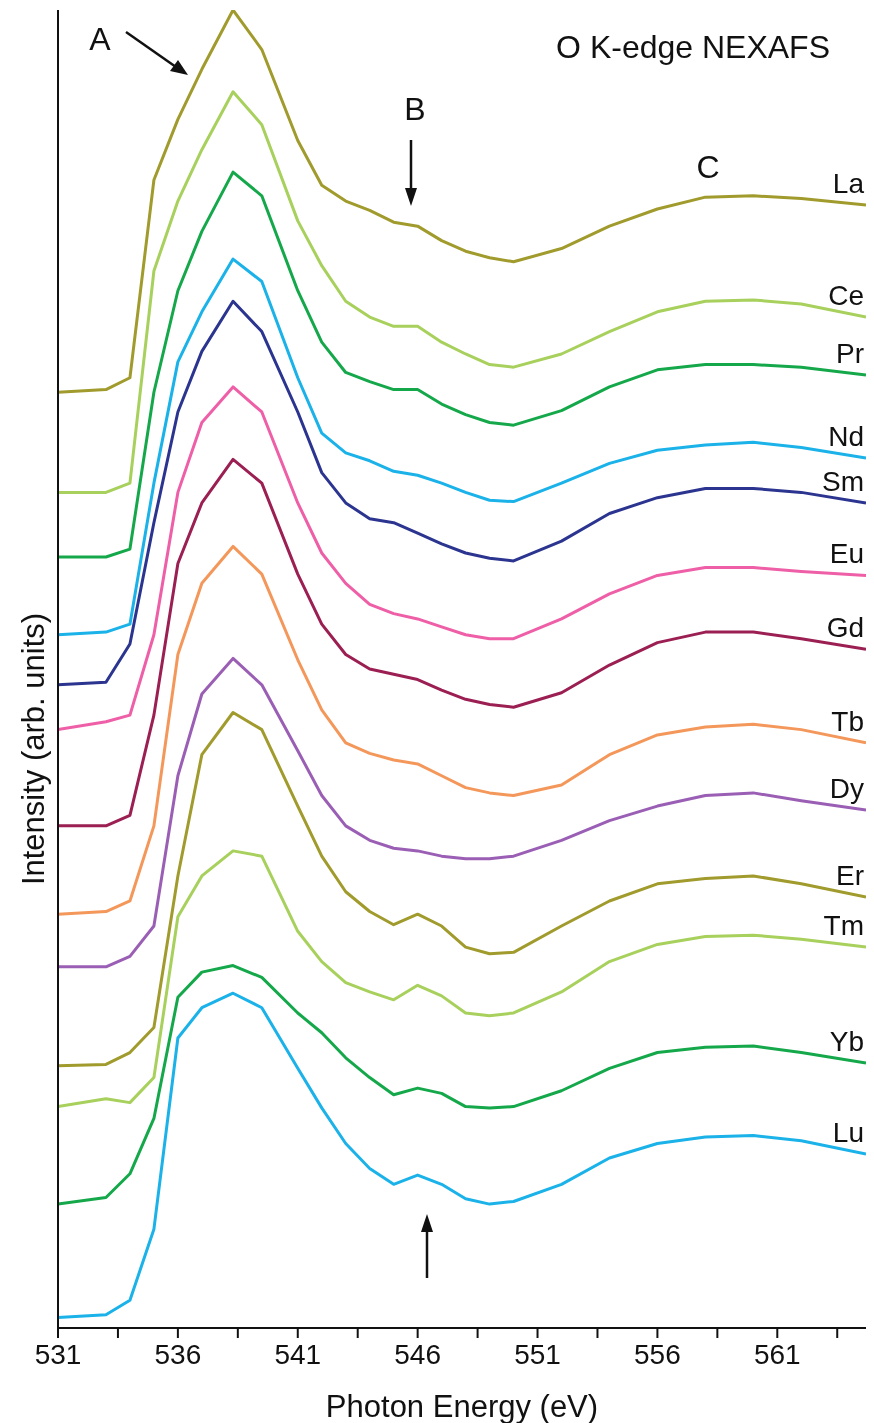  I want to click on x-axis-title: Photon Energy (eV), so click(462, 1406).